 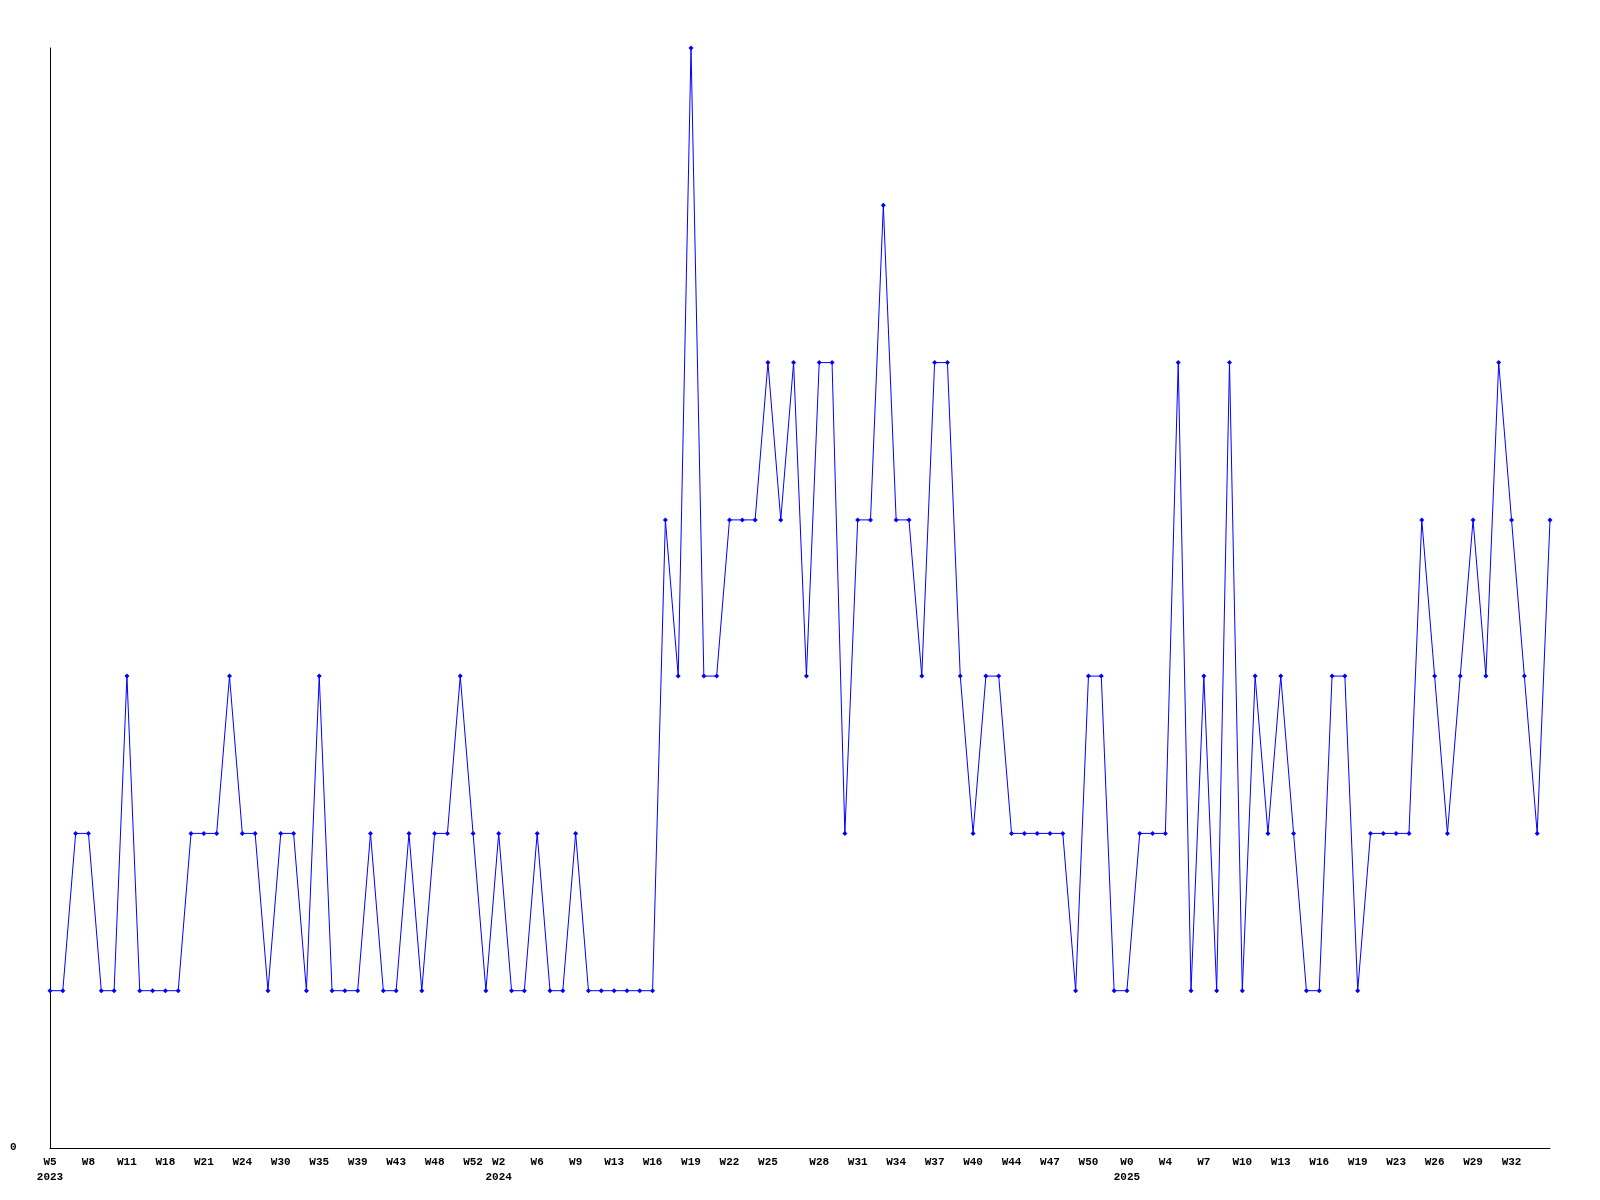 I want to click on x-tick-label: W0 2025, so click(x=1127, y=1169).